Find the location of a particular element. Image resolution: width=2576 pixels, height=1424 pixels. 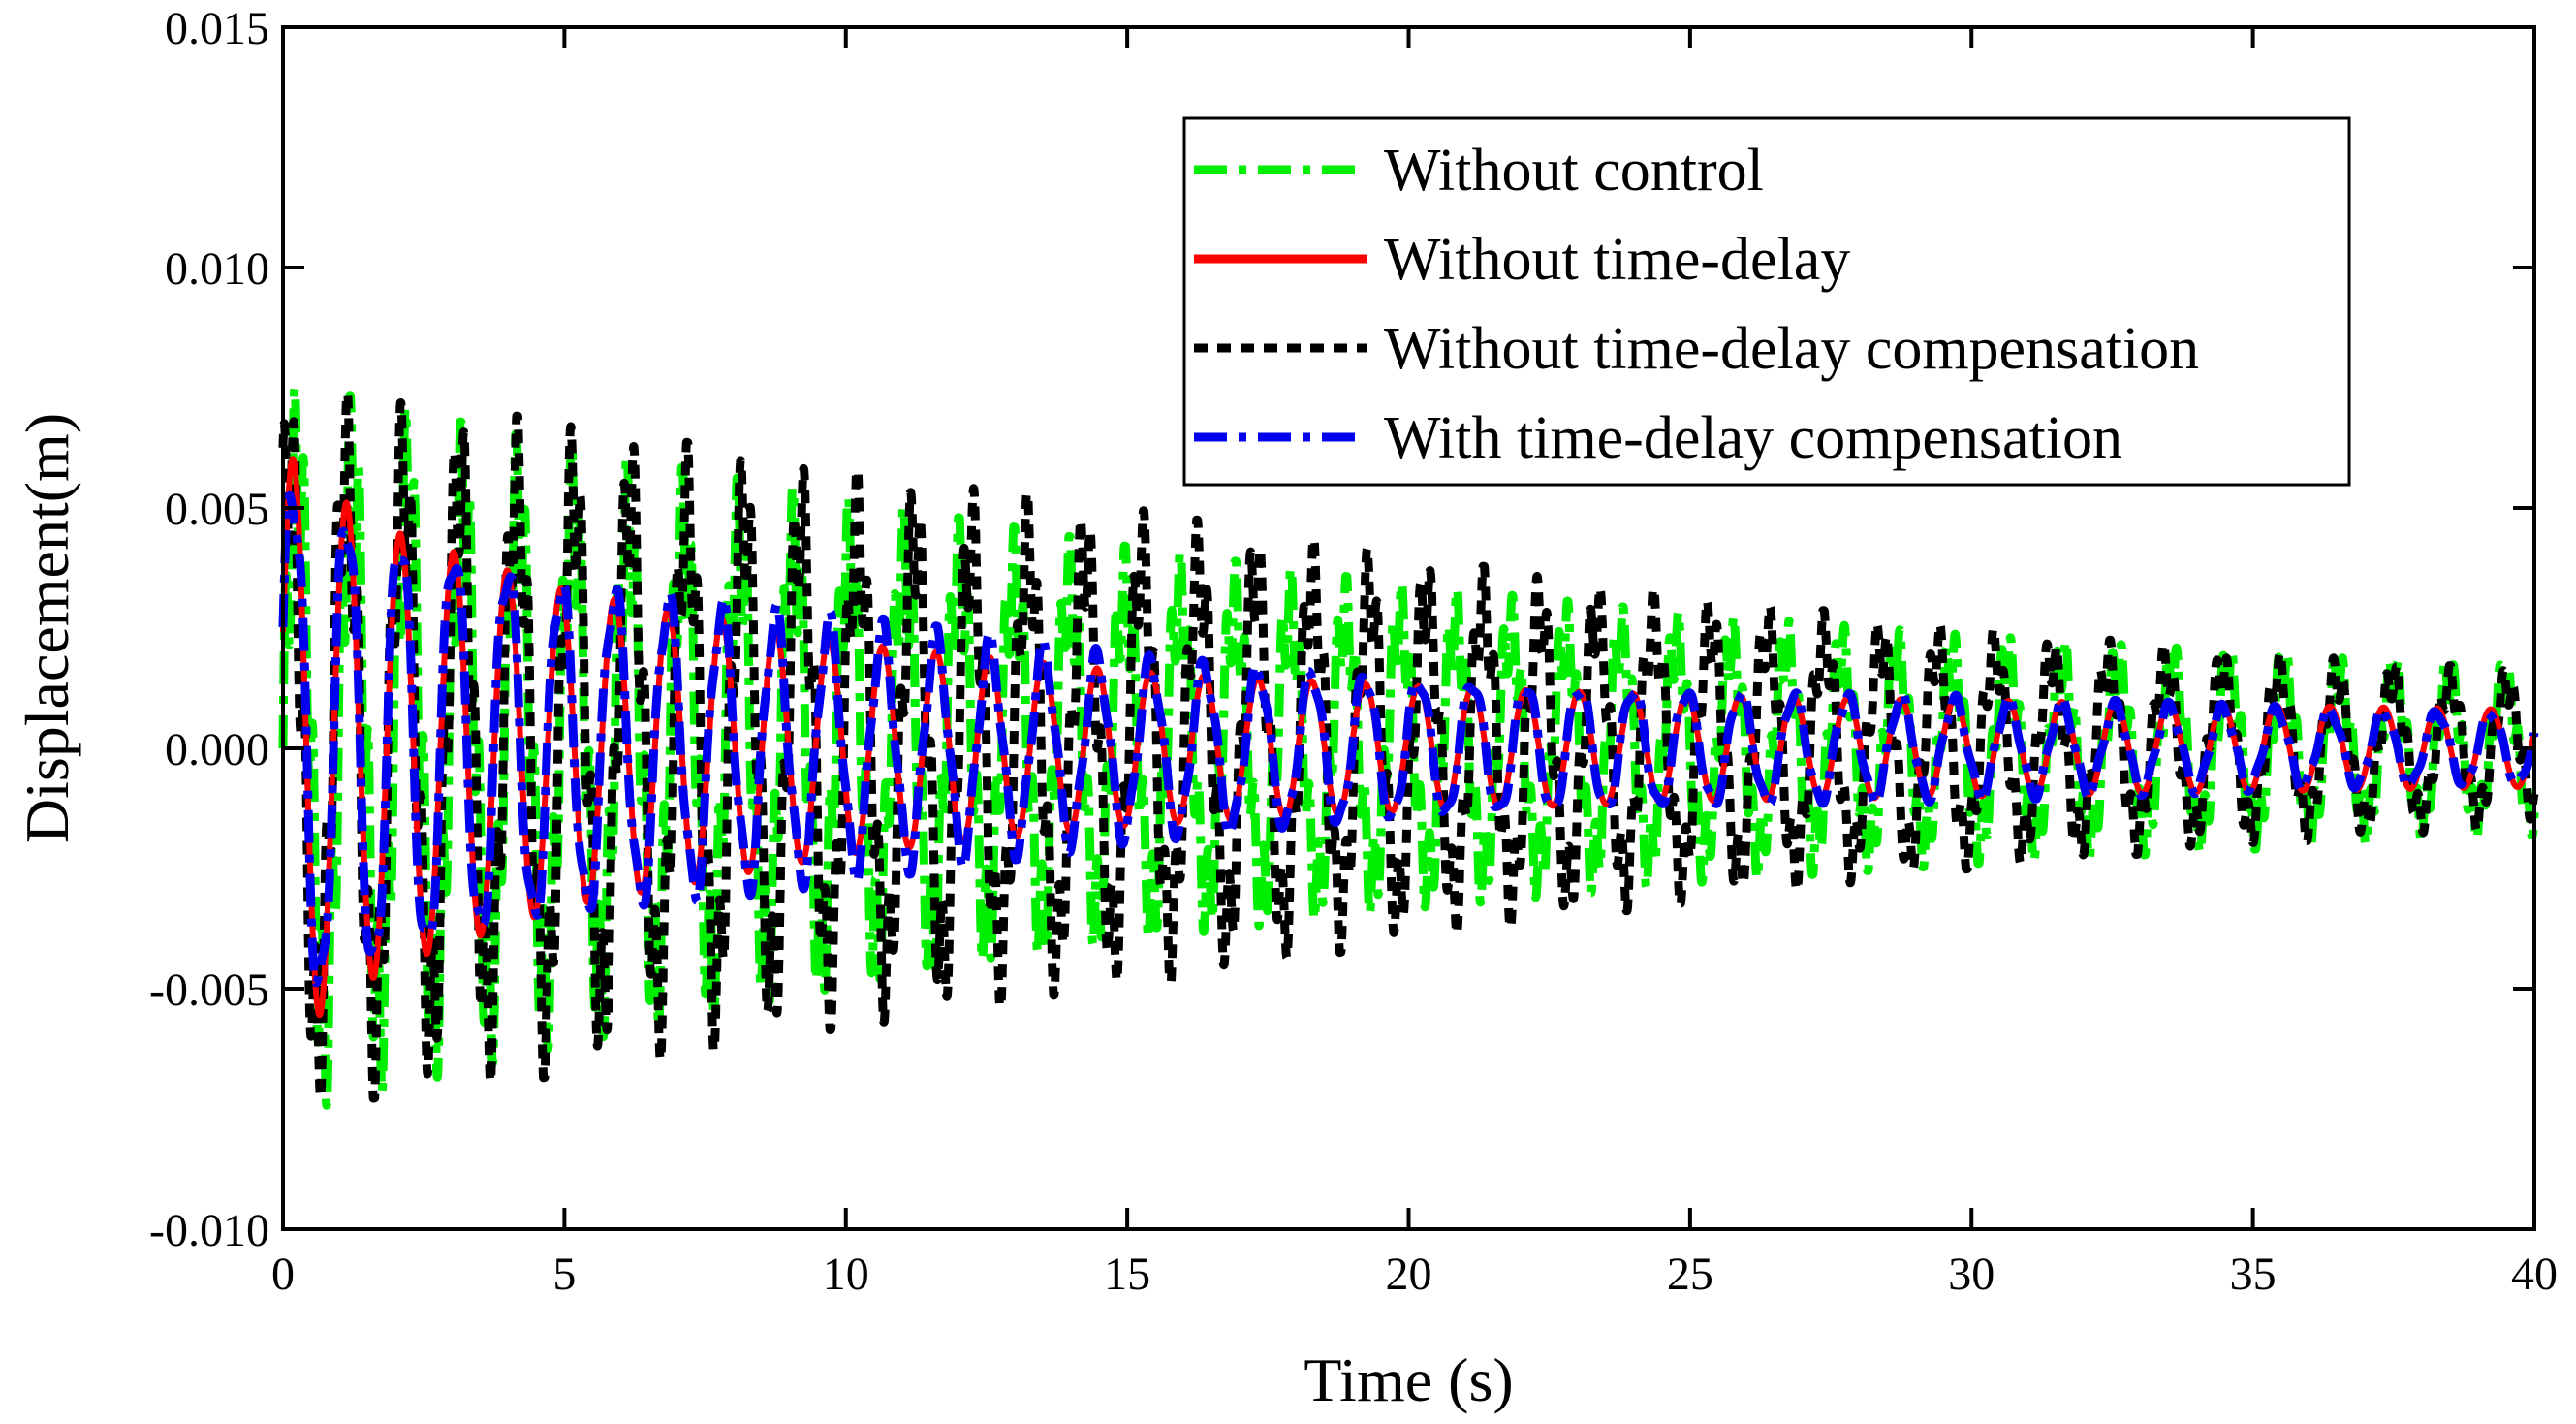

x-tick-label: 15 is located at coordinates (1127, 1274).